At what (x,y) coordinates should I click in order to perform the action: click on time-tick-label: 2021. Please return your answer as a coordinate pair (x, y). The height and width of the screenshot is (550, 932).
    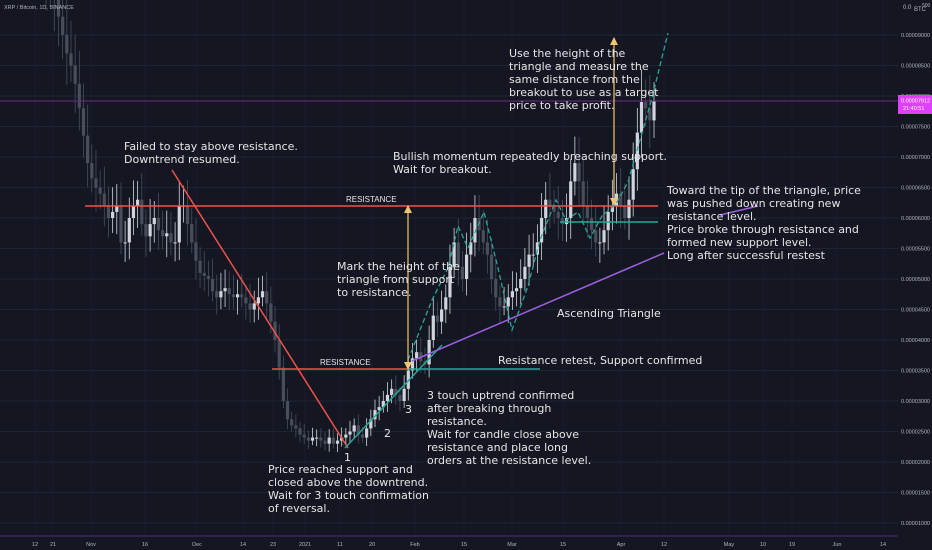
    Looking at the image, I should click on (305, 545).